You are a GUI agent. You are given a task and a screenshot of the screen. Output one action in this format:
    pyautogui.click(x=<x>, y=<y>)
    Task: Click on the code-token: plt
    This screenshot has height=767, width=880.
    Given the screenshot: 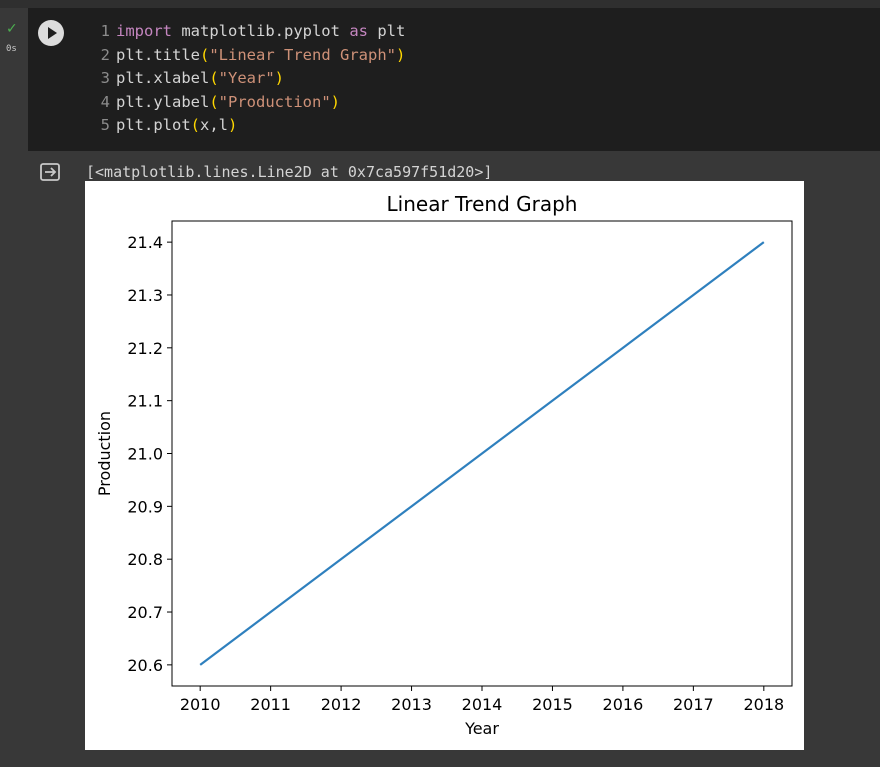 What is the action you would take?
    pyautogui.click(x=386, y=31)
    